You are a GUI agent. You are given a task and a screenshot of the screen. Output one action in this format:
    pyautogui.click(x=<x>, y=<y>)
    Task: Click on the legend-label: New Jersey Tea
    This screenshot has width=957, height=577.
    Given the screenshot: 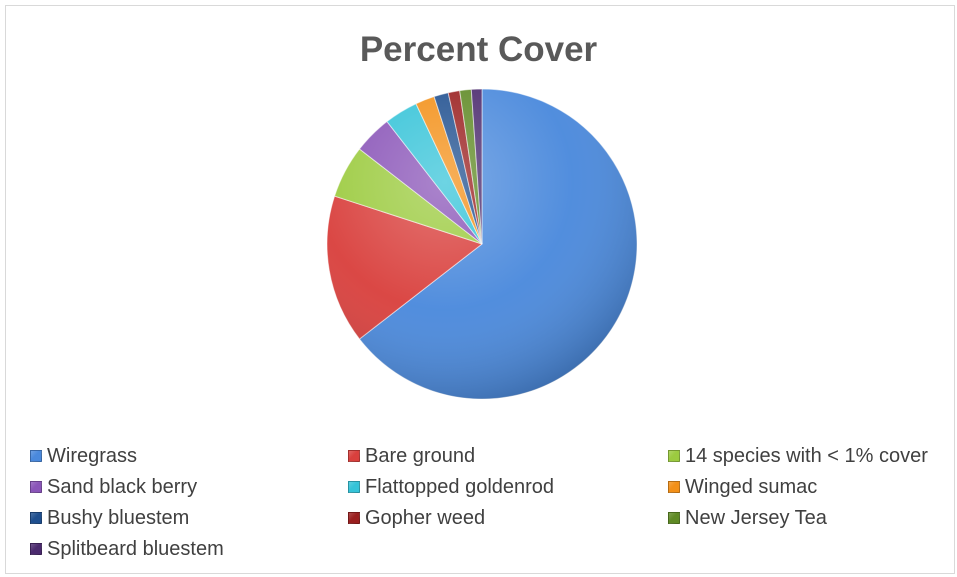 What is the action you would take?
    pyautogui.click(x=756, y=517)
    